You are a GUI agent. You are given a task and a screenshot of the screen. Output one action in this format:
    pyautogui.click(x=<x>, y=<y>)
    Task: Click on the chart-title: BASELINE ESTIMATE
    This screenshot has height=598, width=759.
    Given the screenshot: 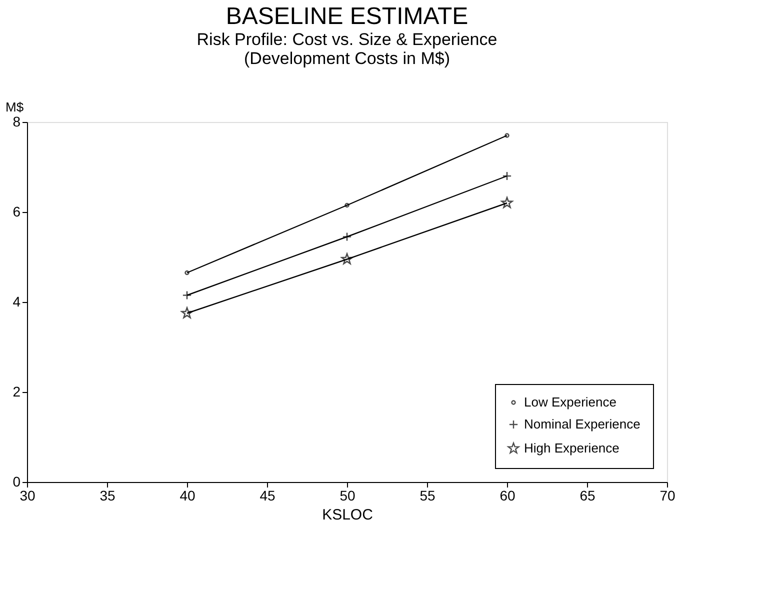 What is the action you would take?
    pyautogui.click(x=347, y=16)
    